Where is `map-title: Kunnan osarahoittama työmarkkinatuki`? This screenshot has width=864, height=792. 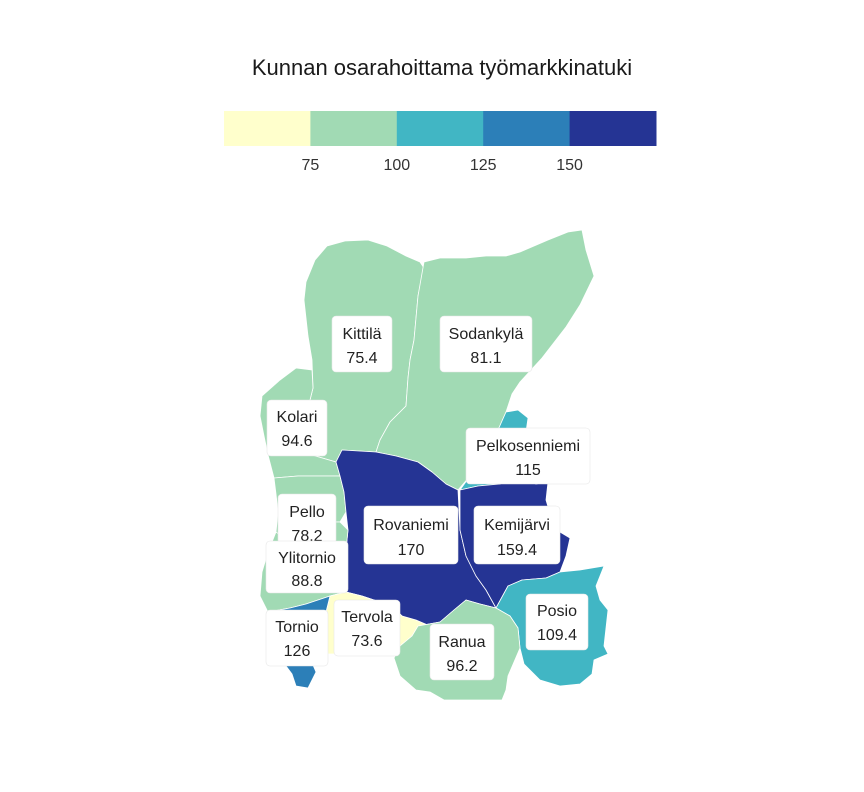 map-title: Kunnan osarahoittama työmarkkinatuki is located at coordinates (442, 67).